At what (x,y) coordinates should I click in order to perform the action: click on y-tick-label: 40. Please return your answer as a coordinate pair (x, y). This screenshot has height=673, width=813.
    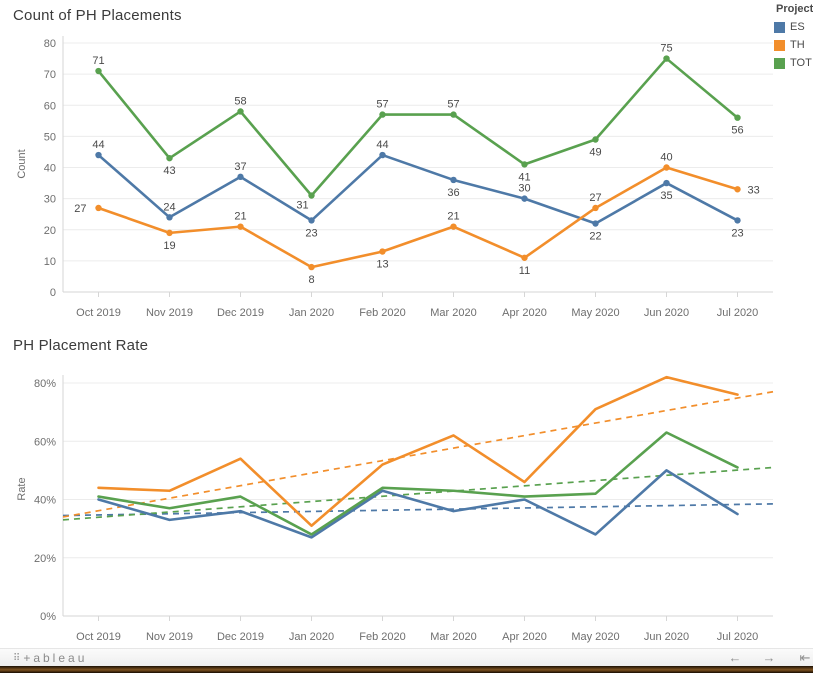
    Looking at the image, I should click on (50, 169).